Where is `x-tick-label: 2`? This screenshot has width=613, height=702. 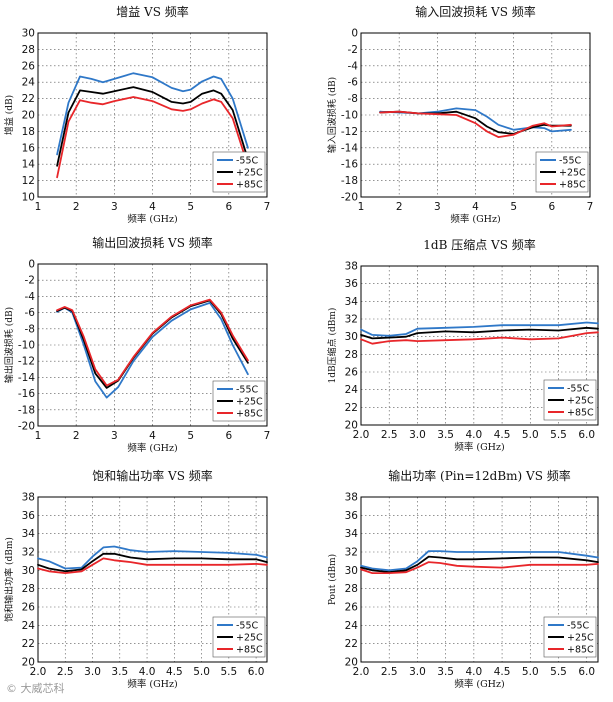 x-tick-label: 2 is located at coordinates (76, 436).